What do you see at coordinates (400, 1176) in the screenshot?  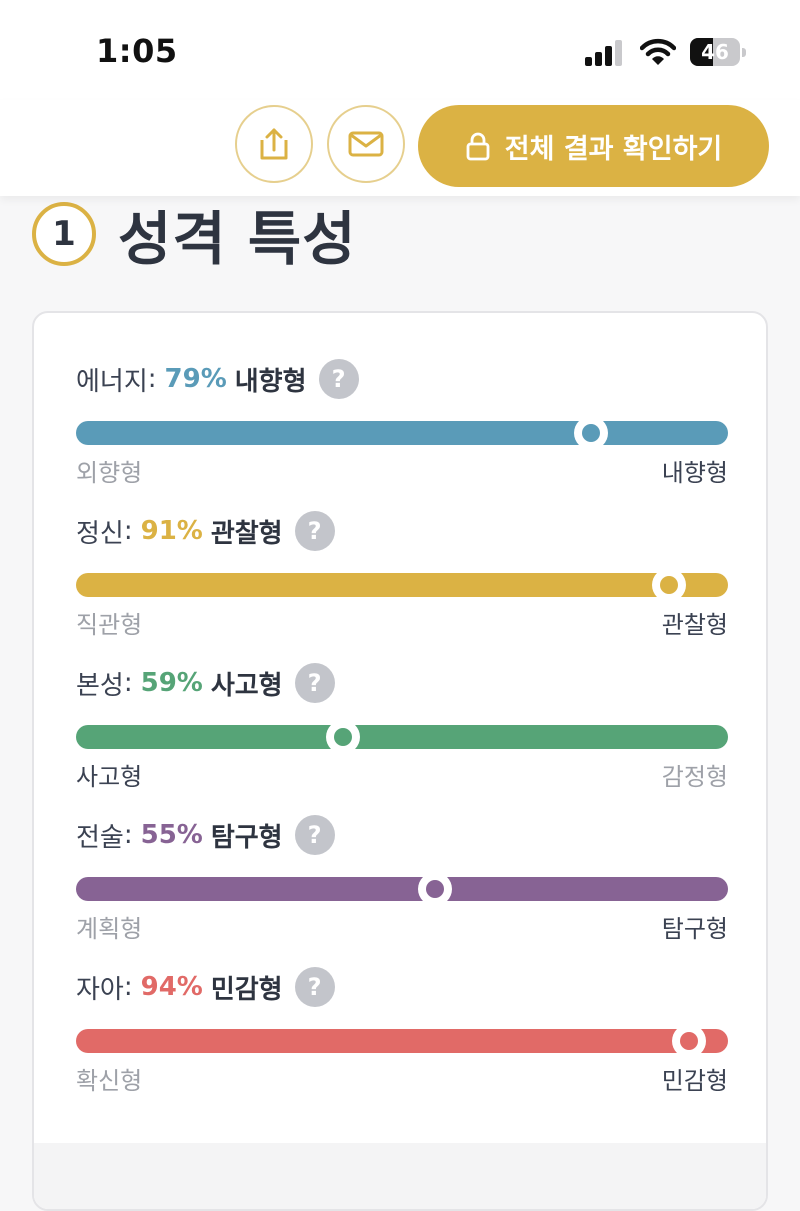 I see `card-footer` at bounding box center [400, 1176].